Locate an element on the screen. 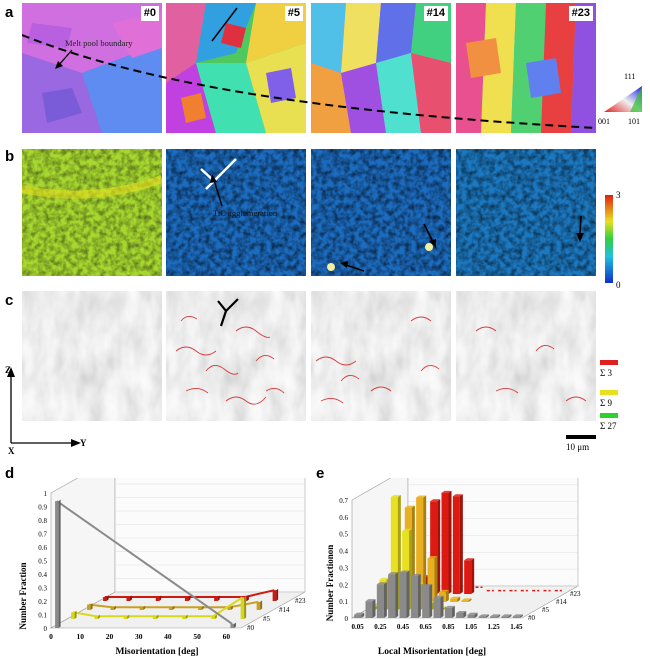 The image size is (650, 660). chart-e-ylabel: Number Fractionon is located at coordinates (330, 583).